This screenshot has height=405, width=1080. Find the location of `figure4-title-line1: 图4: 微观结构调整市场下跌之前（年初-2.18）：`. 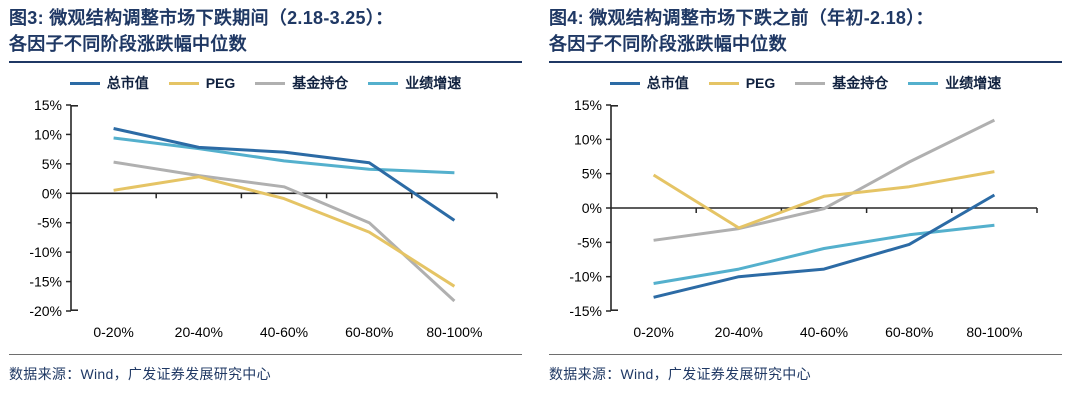

figure4-title-line1: 图4: 微观结构调整市场下跌之前（年初-2.18）： is located at coordinates (741, 18).